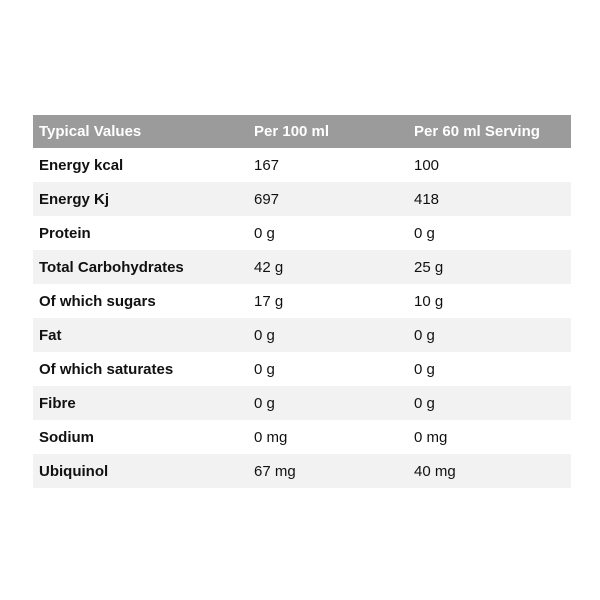 The image size is (600, 600). I want to click on per-serving-value: 418, so click(489, 199).